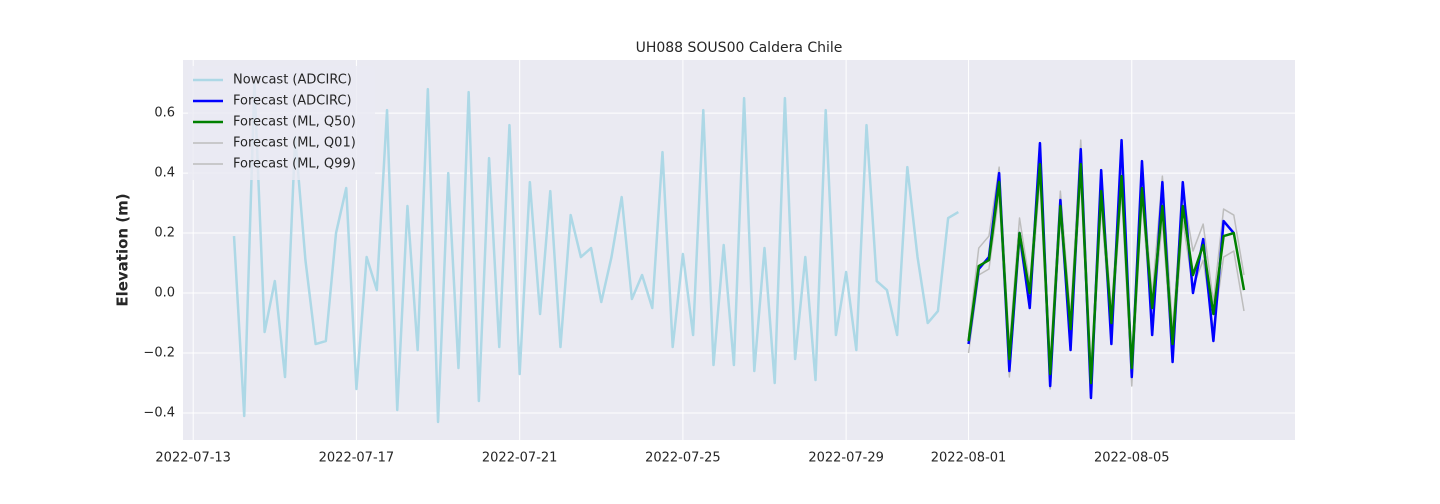 The height and width of the screenshot is (504, 1440). Describe the element at coordinates (1132, 458) in the screenshot. I see `x-tick-label: 2022-08-05` at that location.